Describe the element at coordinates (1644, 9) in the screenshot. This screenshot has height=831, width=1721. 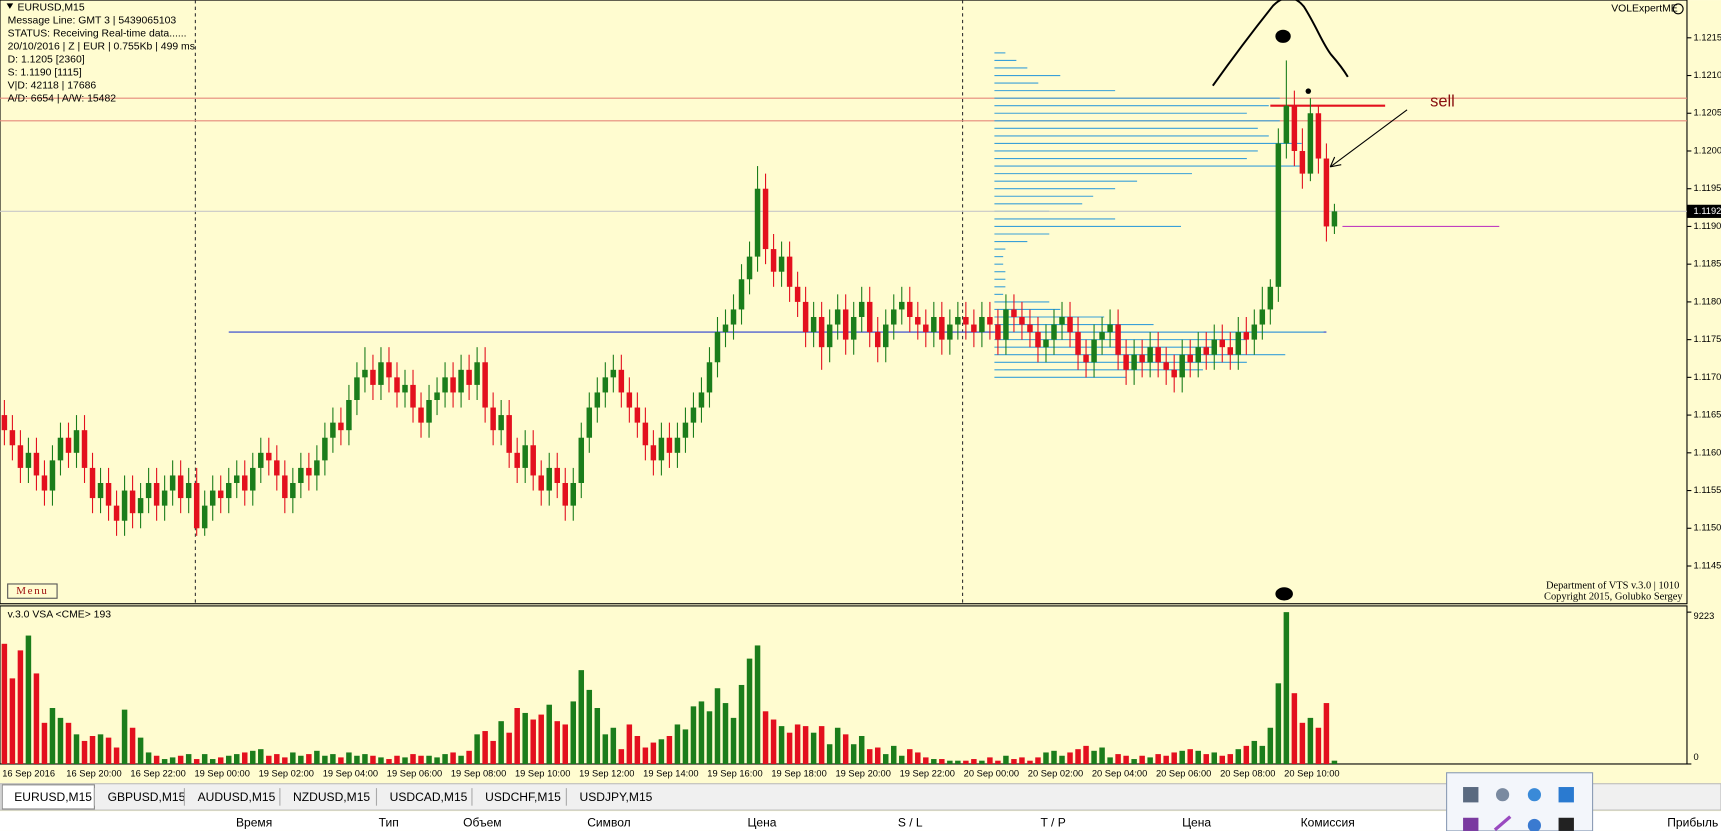
I see `expert-name: VOLExpertME` at that location.